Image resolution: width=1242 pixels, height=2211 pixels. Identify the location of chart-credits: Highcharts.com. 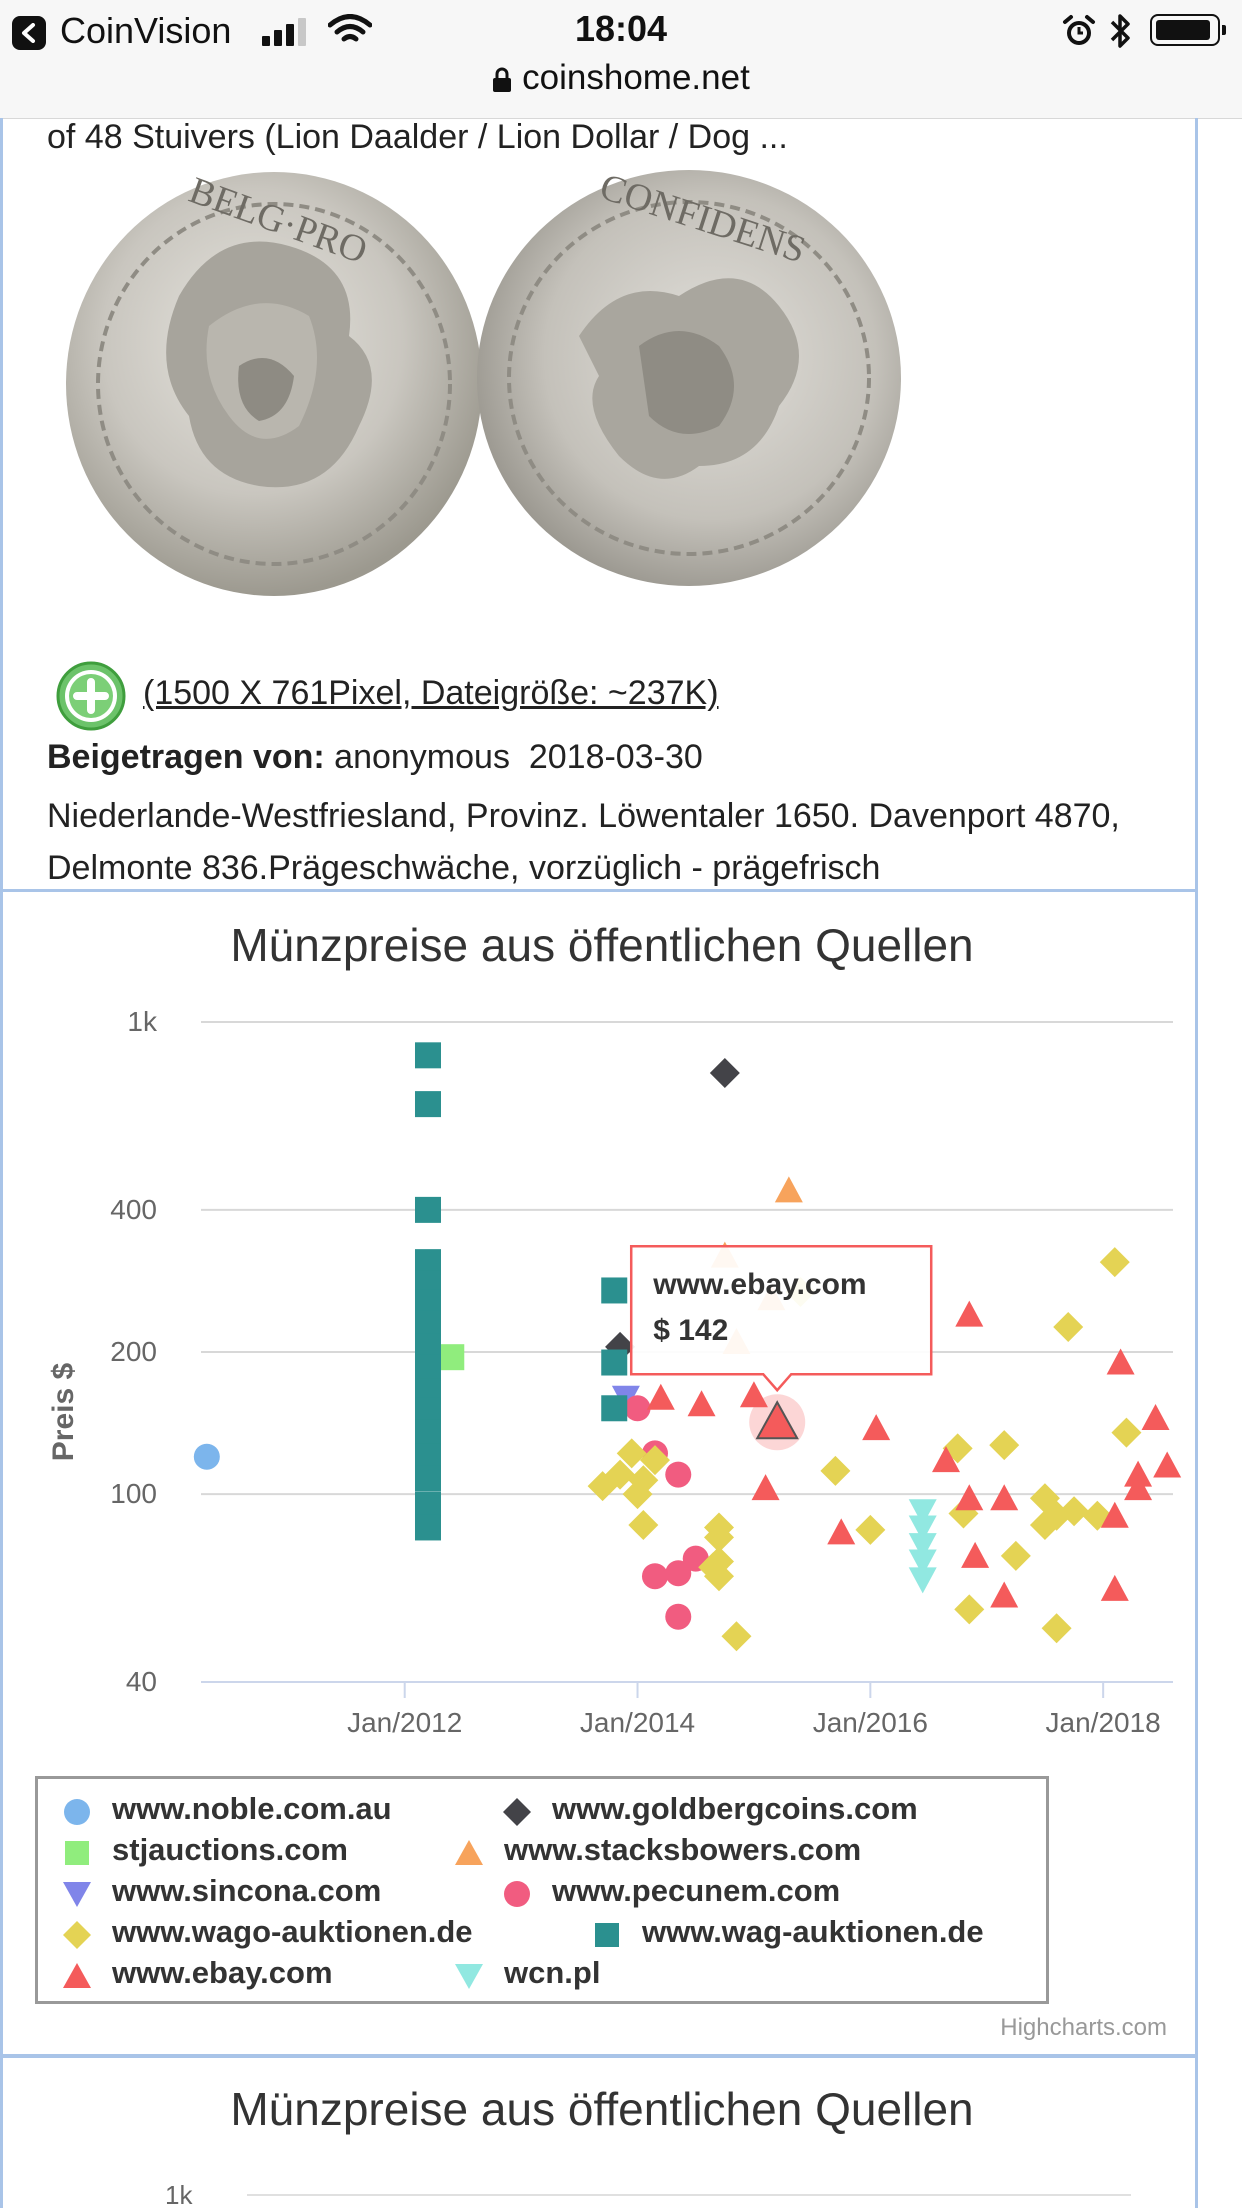
(1083, 2027).